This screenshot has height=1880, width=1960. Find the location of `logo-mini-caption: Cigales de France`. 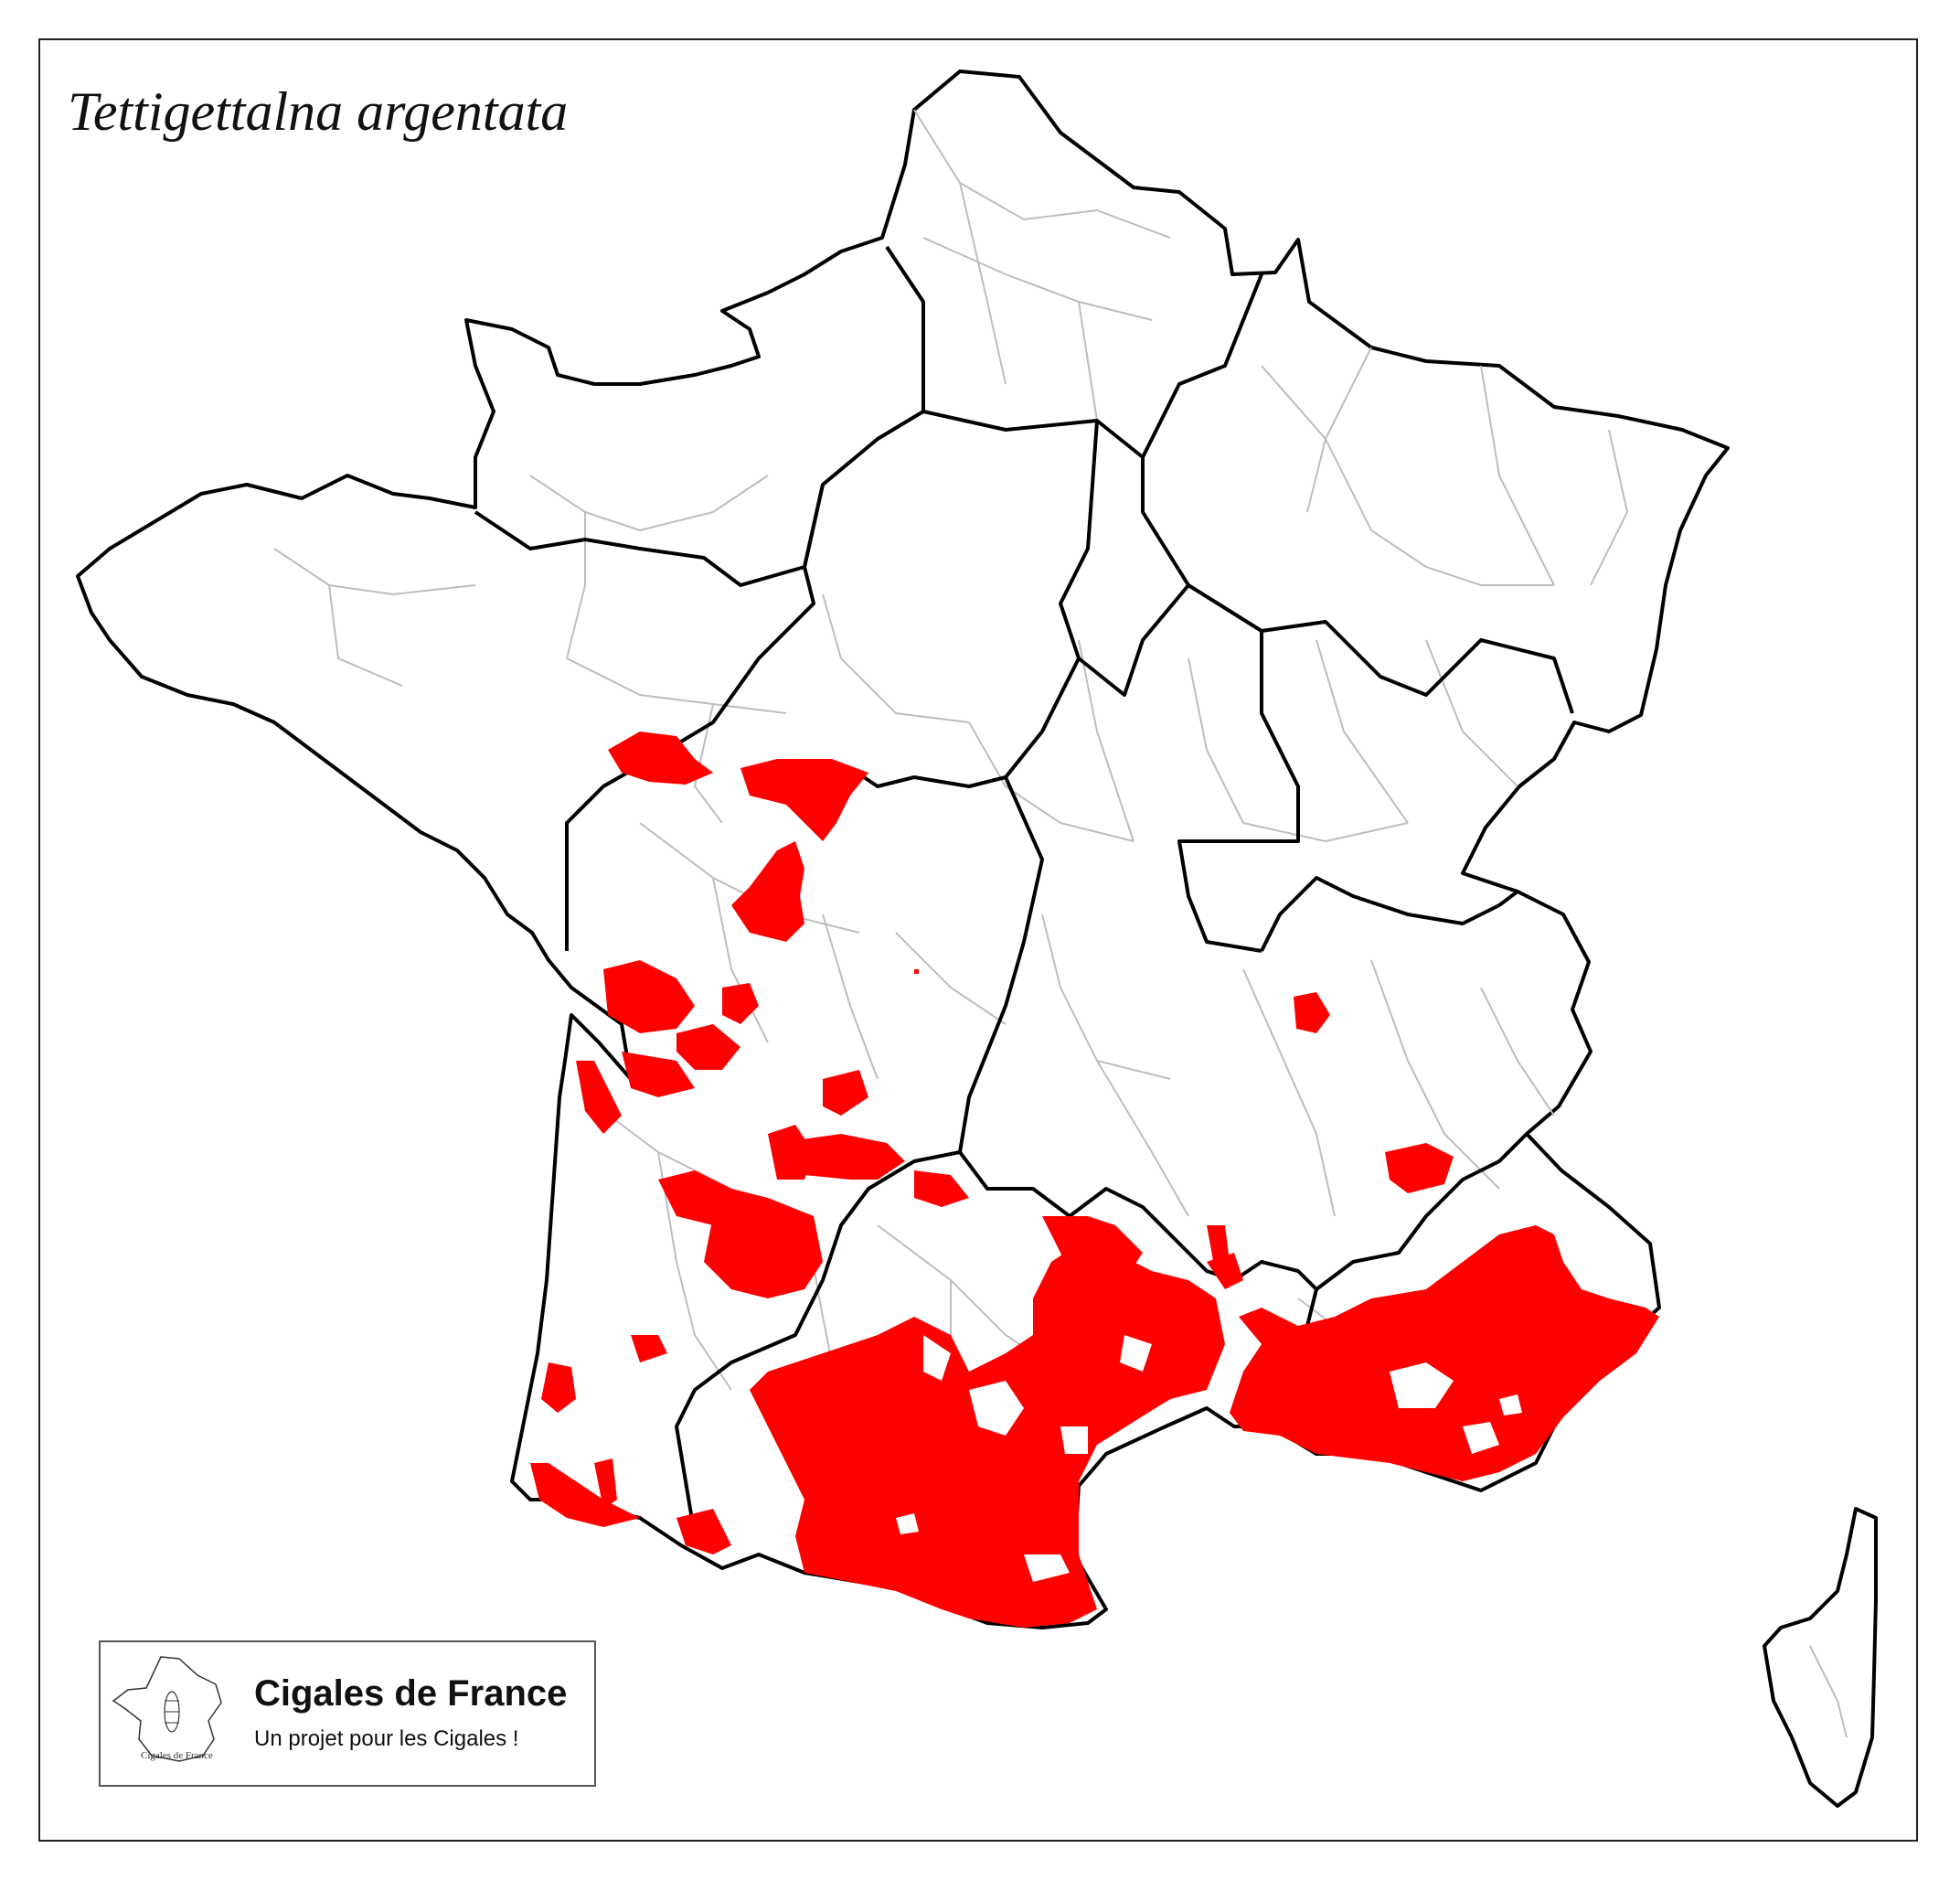

logo-mini-caption: Cigales de France is located at coordinates (177, 1755).